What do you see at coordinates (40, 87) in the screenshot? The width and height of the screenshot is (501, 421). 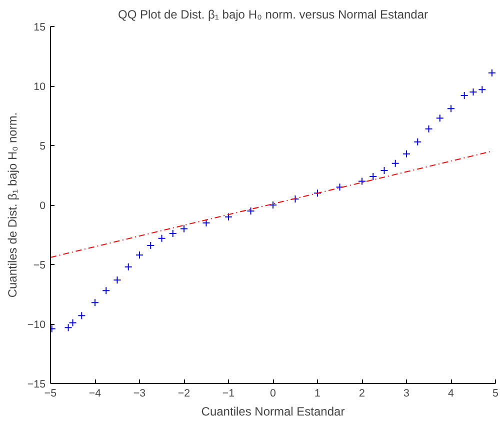 I see `y-tick-label: 10` at bounding box center [40, 87].